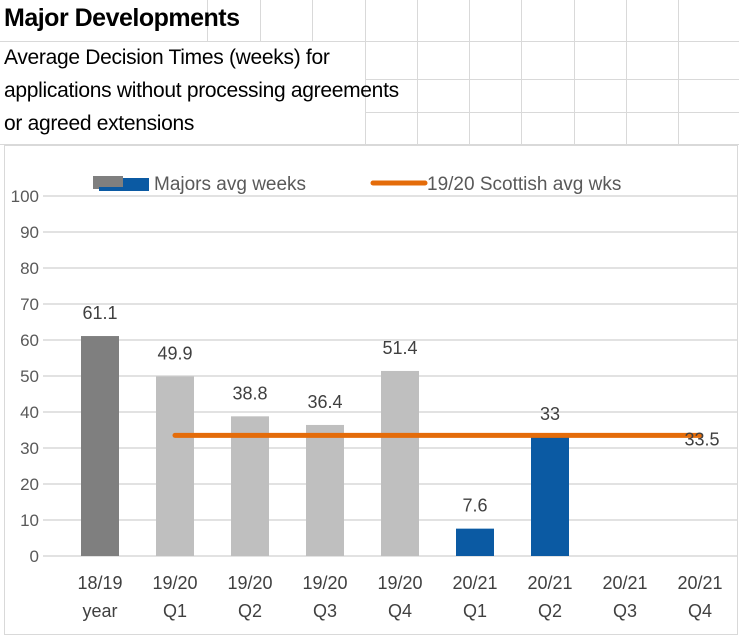  I want to click on y-tick-label: 20, so click(29, 484).